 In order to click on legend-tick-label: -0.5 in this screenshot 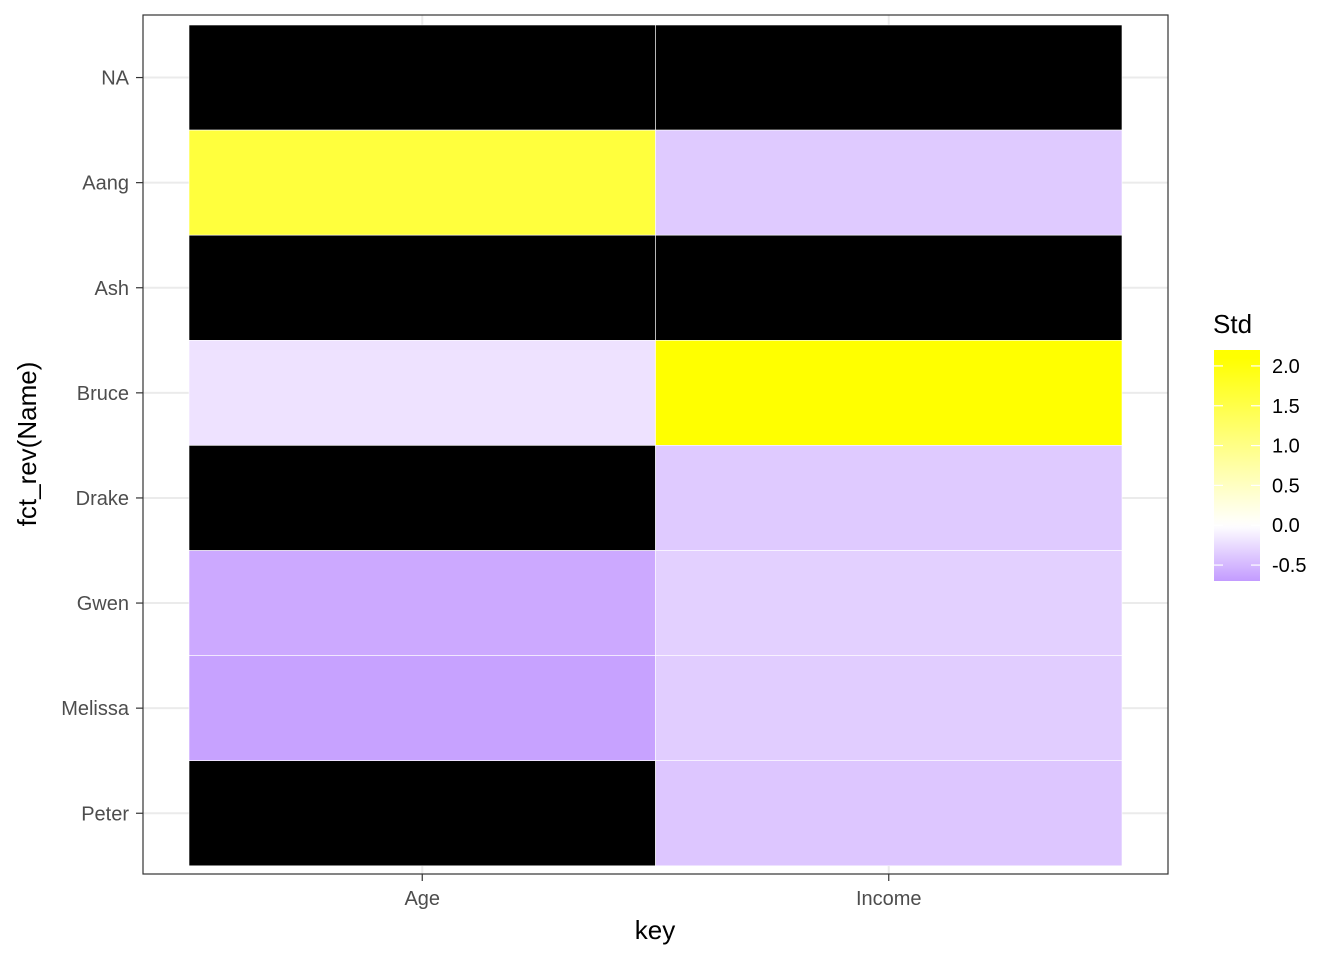, I will do `click(1289, 566)`.